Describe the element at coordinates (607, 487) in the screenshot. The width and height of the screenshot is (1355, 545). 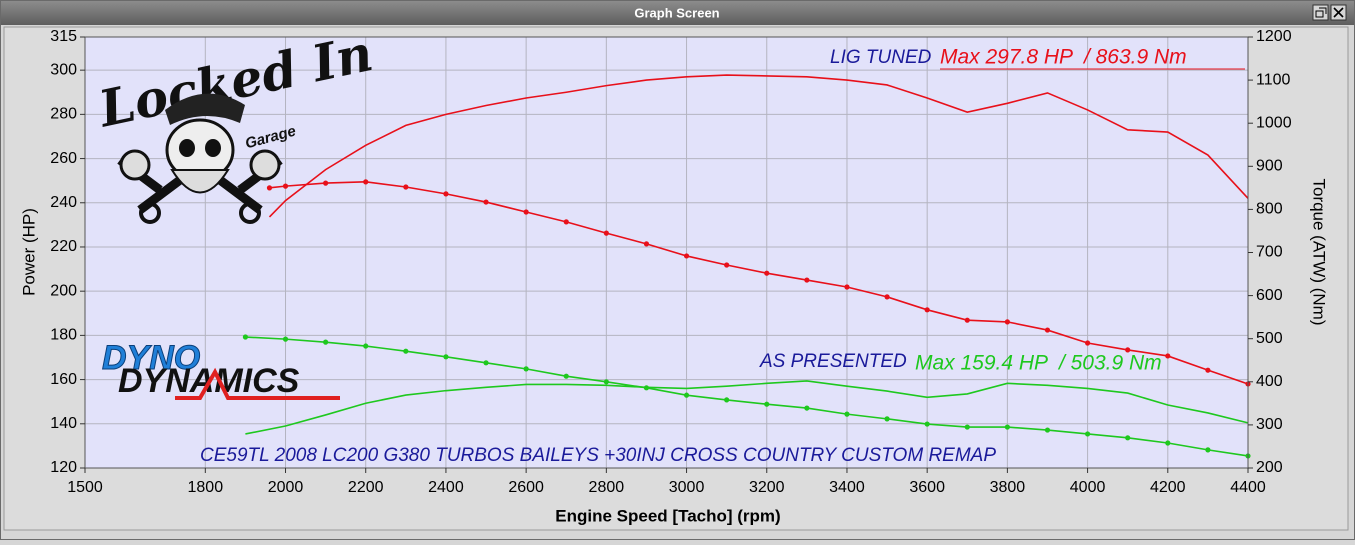
I see `x-tick-label: 2800` at that location.